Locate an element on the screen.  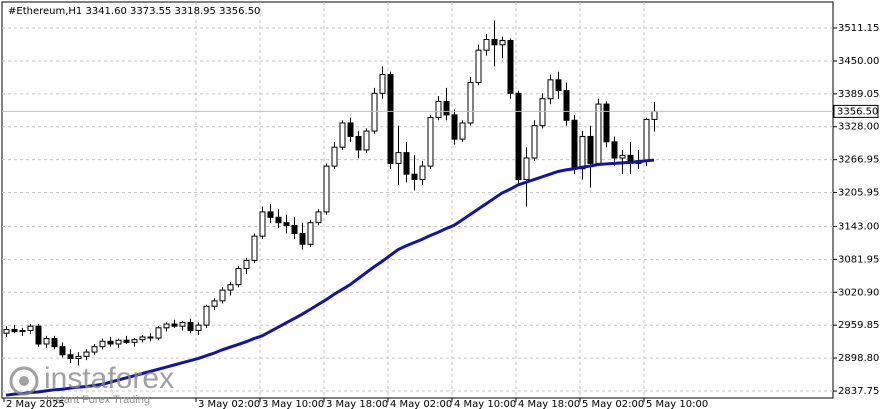
logo-ring is located at coordinates (24, 381).